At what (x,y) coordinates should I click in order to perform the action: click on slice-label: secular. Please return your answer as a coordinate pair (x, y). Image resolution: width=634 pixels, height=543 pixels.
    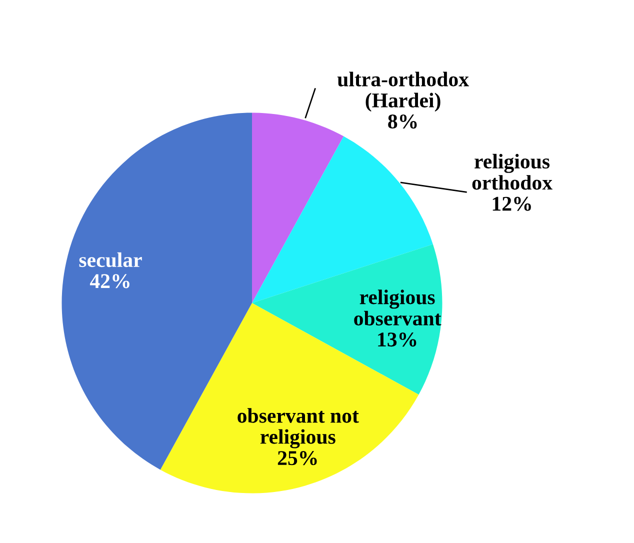
    Looking at the image, I should click on (110, 260).